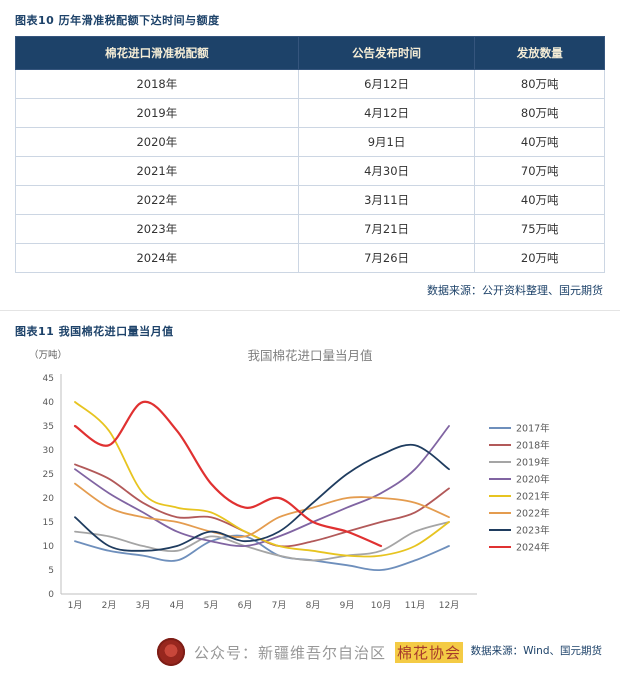 This screenshot has width=620, height=678. Describe the element at coordinates (75, 605) in the screenshot. I see `x-tick-label: 1月` at that location.